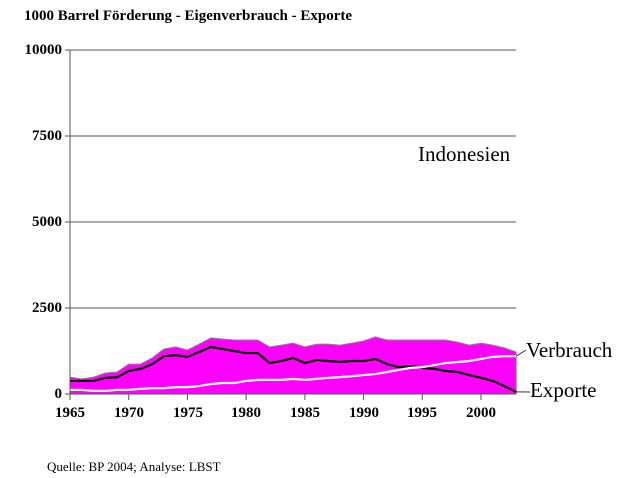  What do you see at coordinates (305, 413) in the screenshot?
I see `x-tick-label-1985: 1985` at bounding box center [305, 413].